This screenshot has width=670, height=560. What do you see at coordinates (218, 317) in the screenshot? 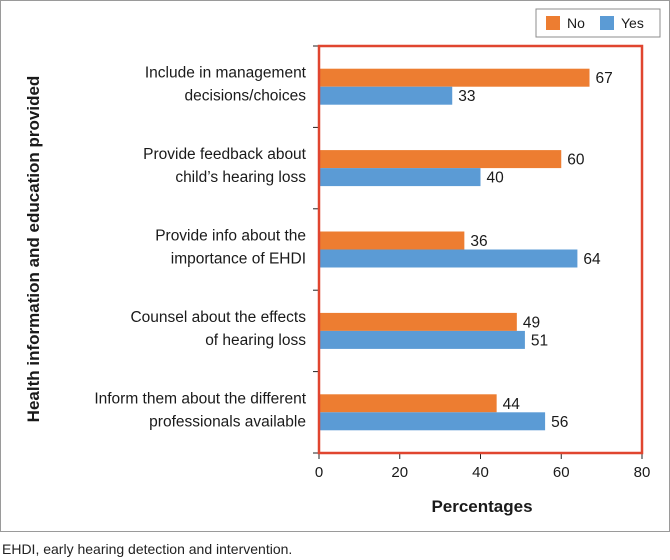
I see `category-label-line: Counsel about the effects` at bounding box center [218, 317].